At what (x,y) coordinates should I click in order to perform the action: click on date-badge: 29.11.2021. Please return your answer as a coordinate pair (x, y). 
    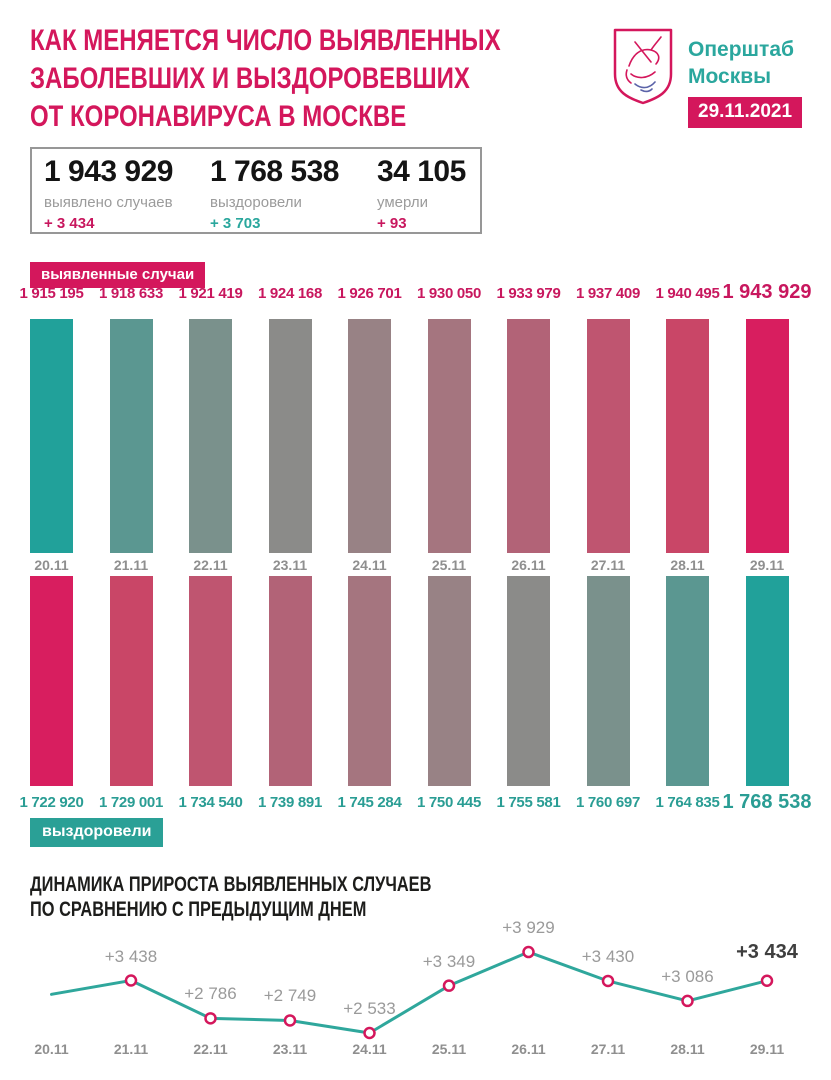
    Looking at the image, I should click on (745, 112).